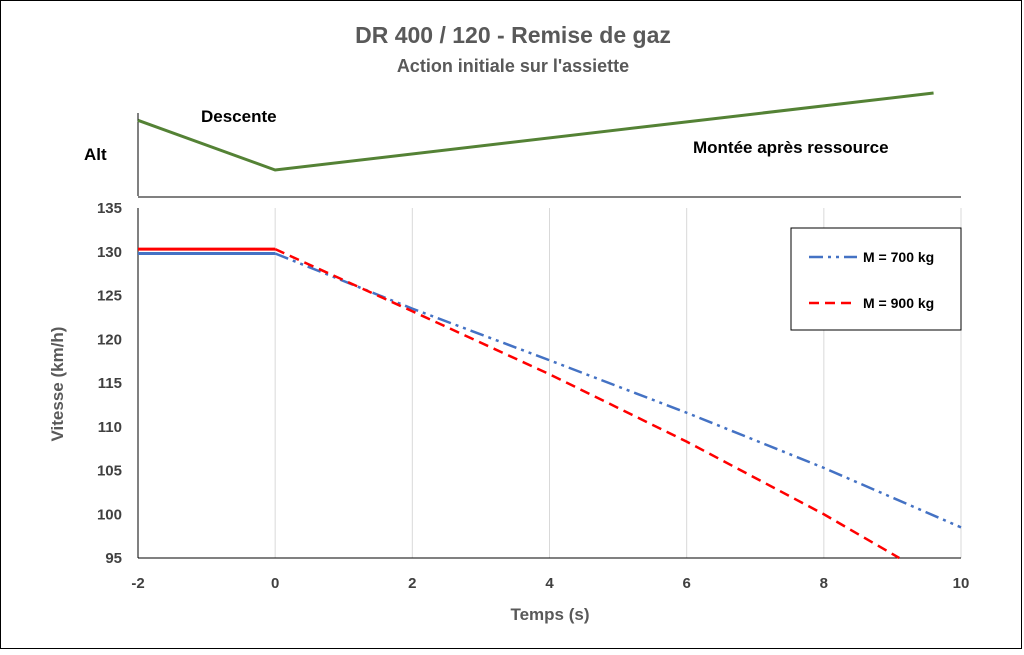 The width and height of the screenshot is (1024, 655). I want to click on legend-box, so click(876, 279).